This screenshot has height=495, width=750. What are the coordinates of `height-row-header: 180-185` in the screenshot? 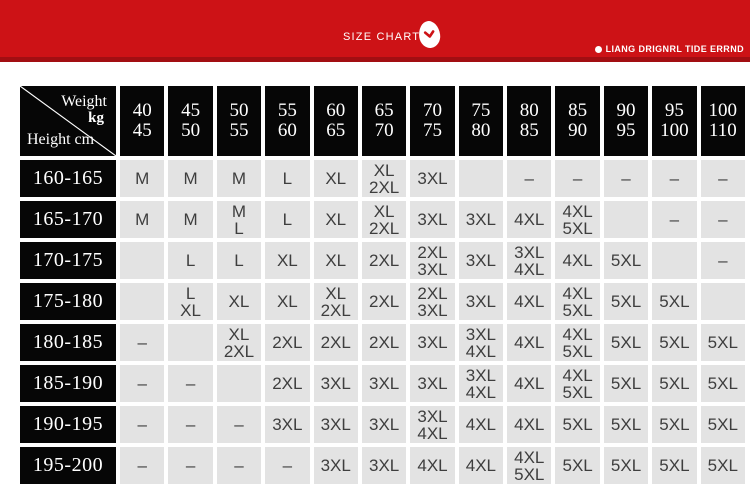 It's located at (68, 342).